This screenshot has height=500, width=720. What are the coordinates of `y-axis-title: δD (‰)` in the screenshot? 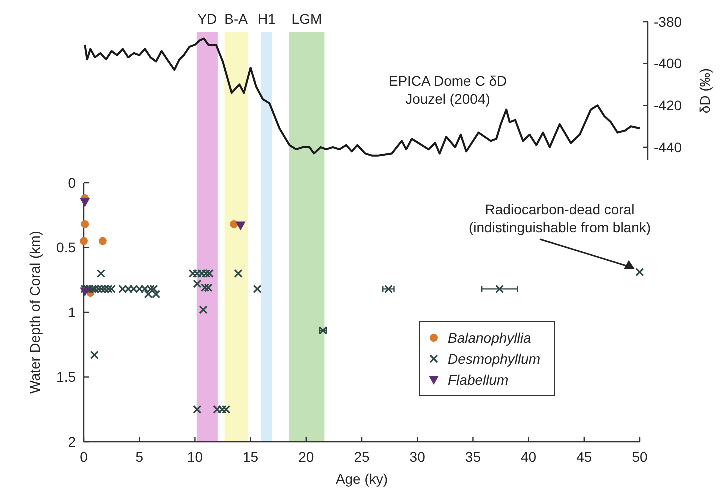 It's located at (705, 91).